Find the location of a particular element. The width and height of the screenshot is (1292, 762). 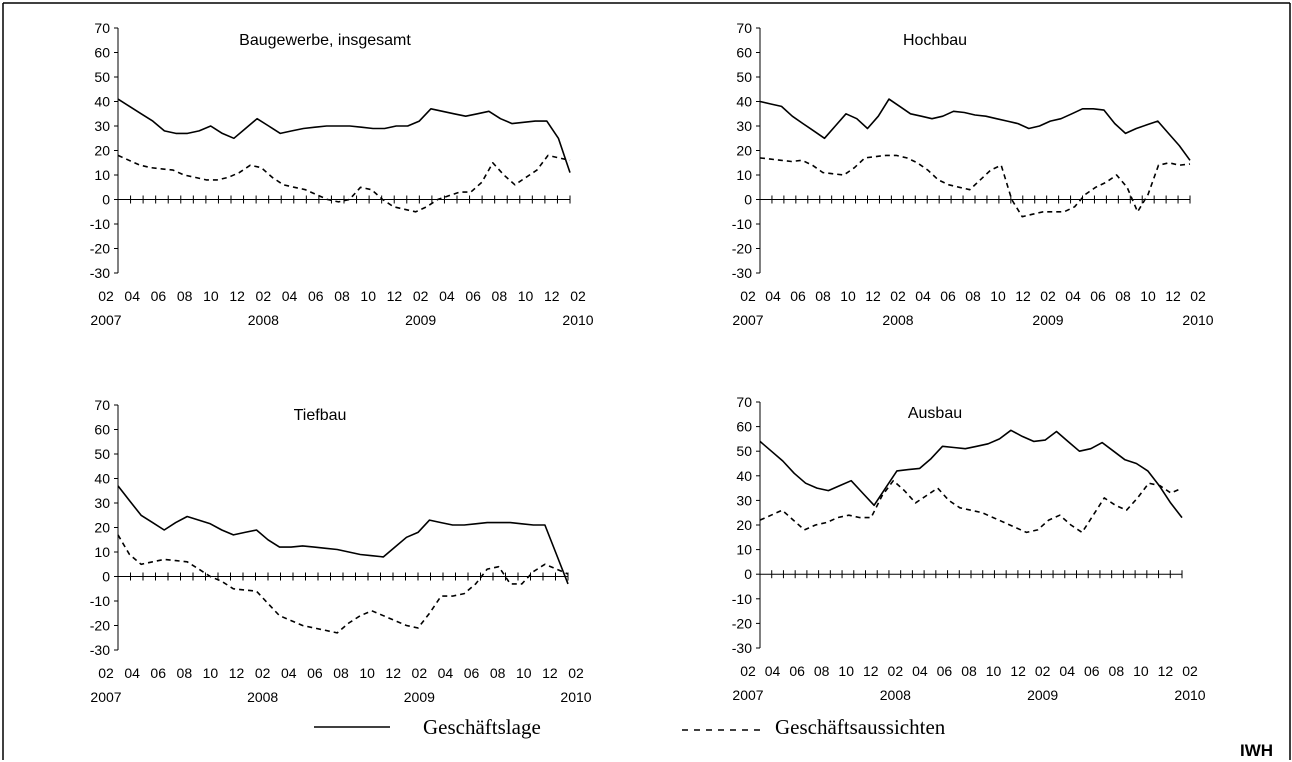

panel-title: Baugewerbe, insgesamt is located at coordinates (325, 40).